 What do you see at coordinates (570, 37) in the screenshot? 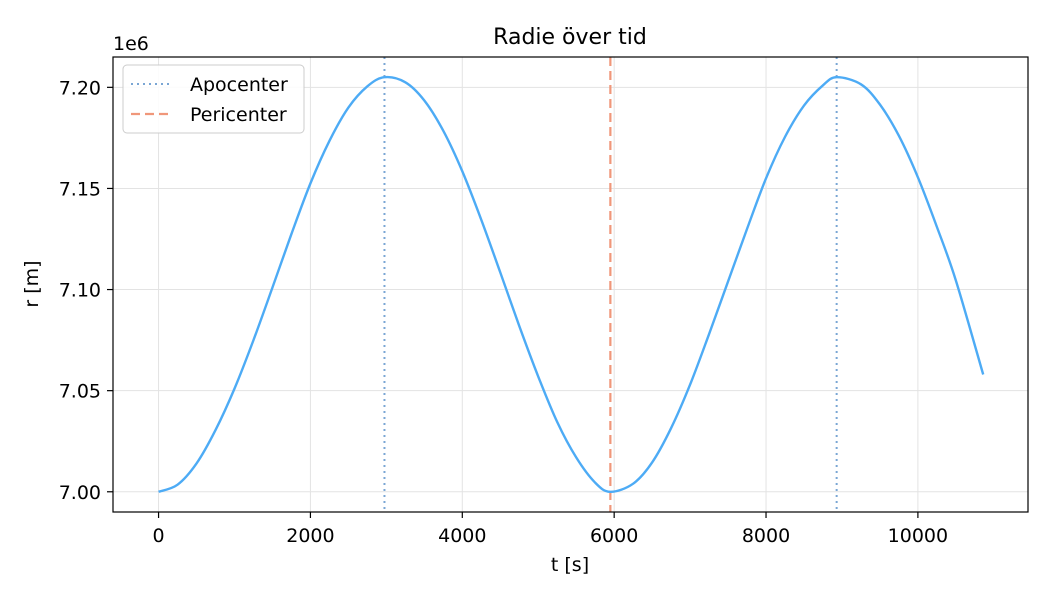
I see `chart-title: Radie över tid` at bounding box center [570, 37].